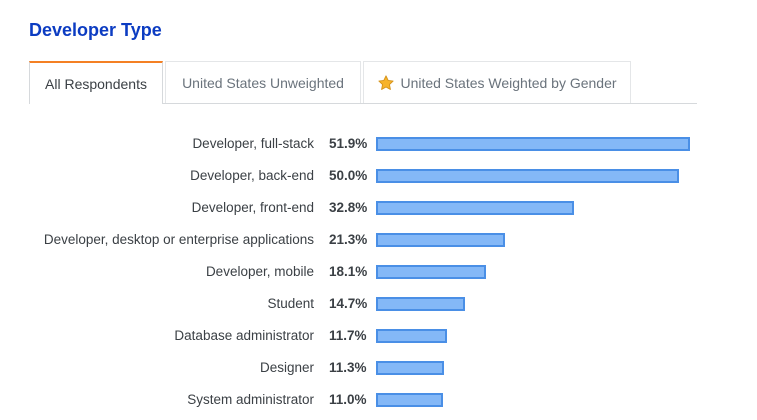 The width and height of the screenshot is (757, 420). I want to click on chart-row: Designer 11.3%, so click(378, 368).